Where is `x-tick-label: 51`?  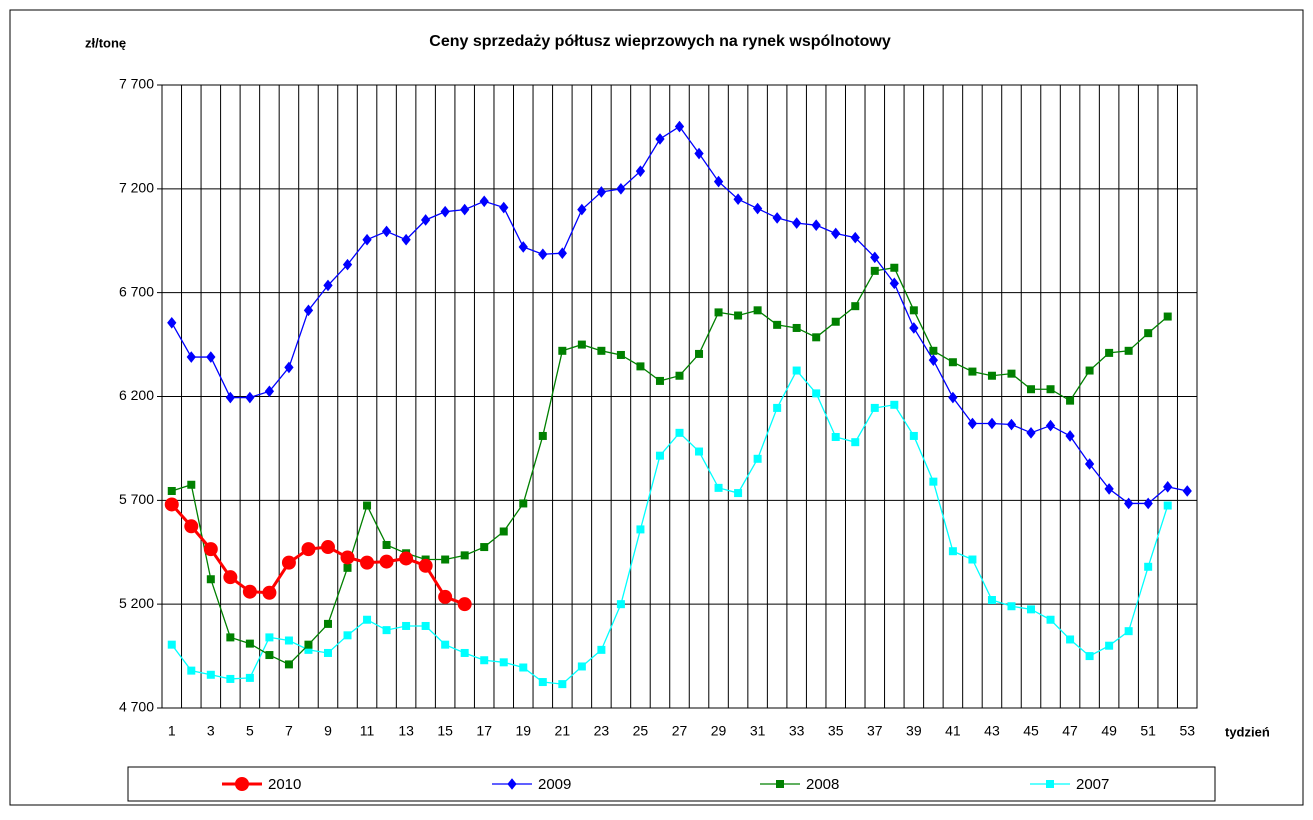
x-tick-label: 51 is located at coordinates (1148, 731).